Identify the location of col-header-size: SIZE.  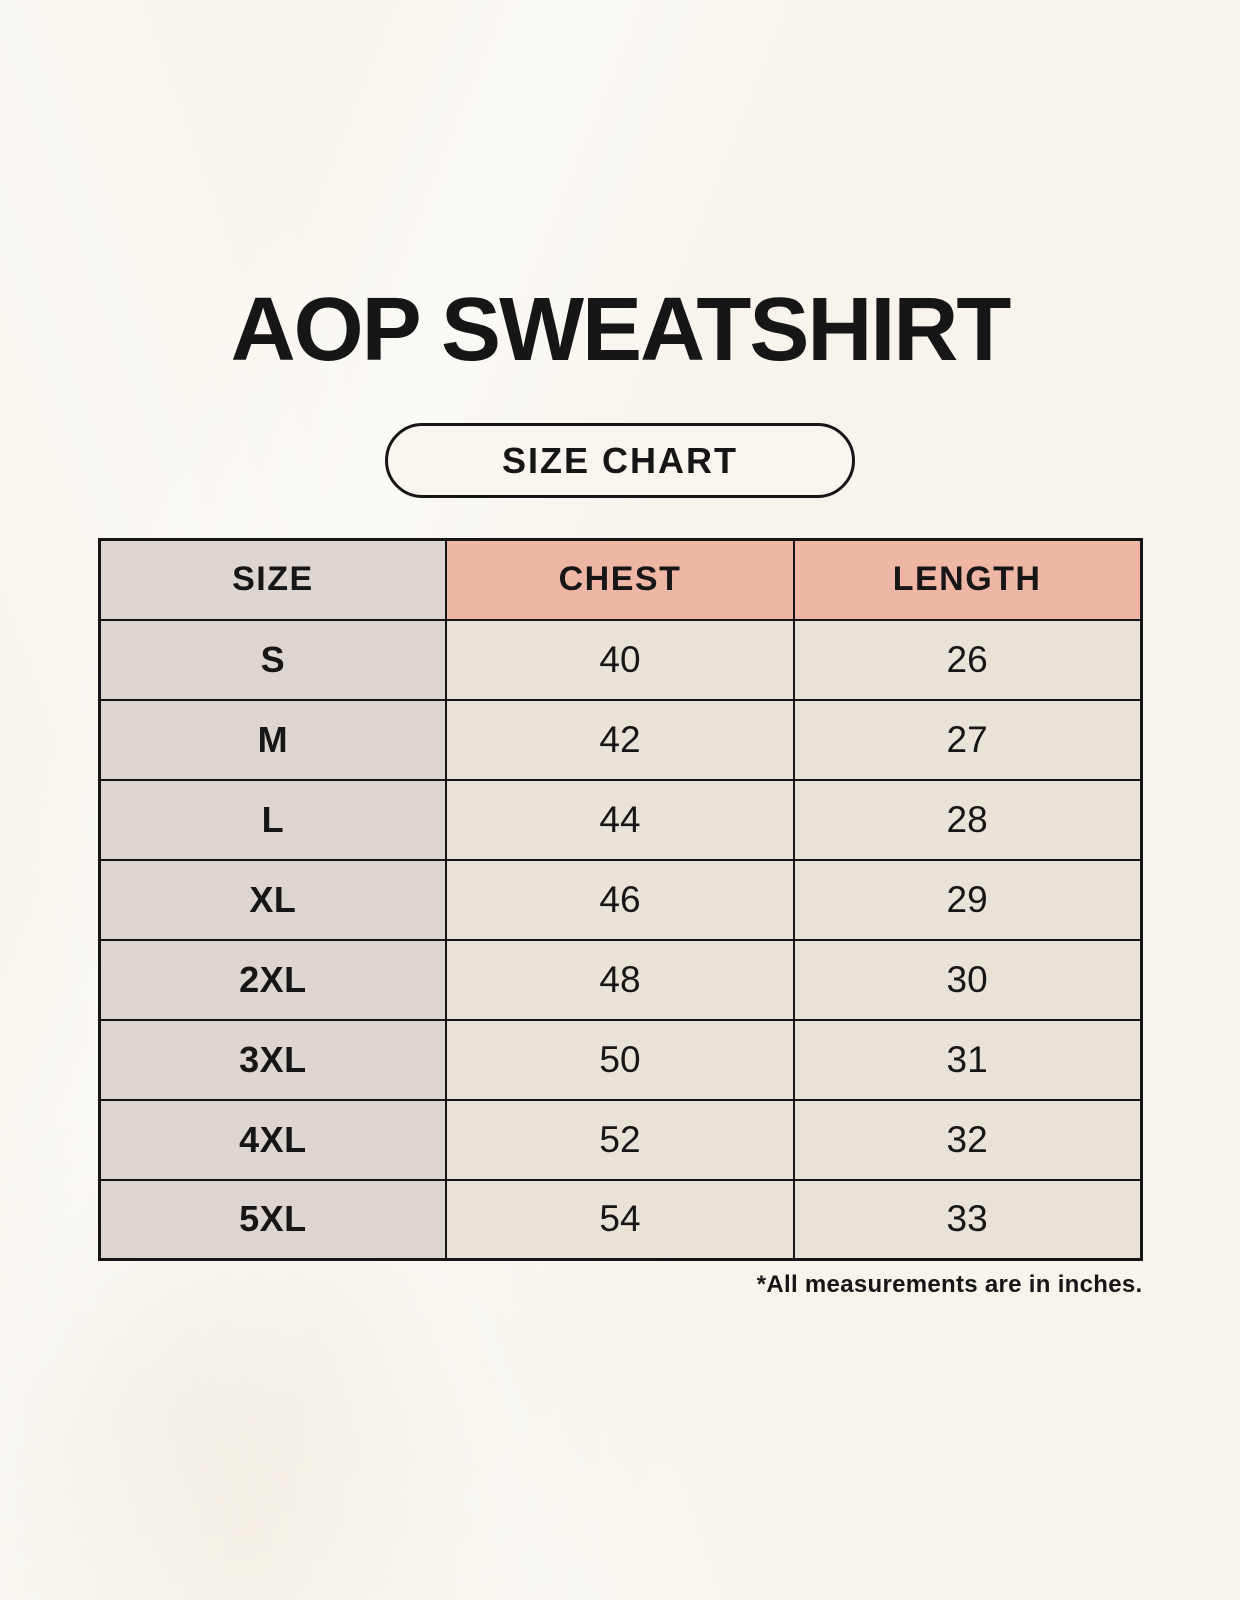
(272, 579).